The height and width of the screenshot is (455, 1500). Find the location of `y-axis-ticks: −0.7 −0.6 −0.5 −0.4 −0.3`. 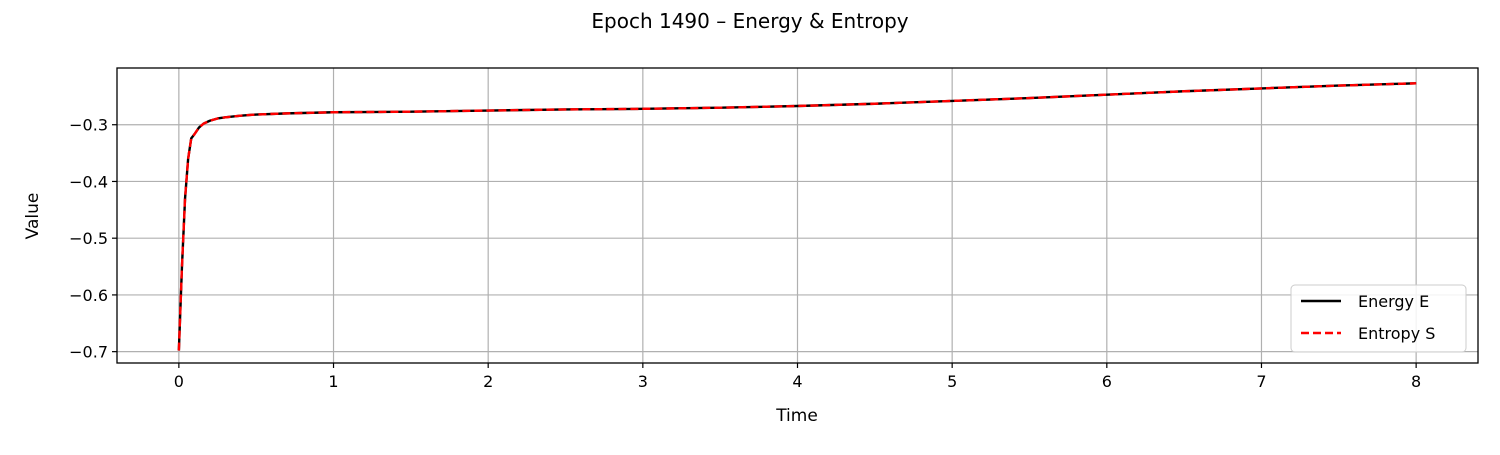

y-axis-ticks: −0.7 −0.6 −0.5 −0.4 −0.3 is located at coordinates (93, 239).